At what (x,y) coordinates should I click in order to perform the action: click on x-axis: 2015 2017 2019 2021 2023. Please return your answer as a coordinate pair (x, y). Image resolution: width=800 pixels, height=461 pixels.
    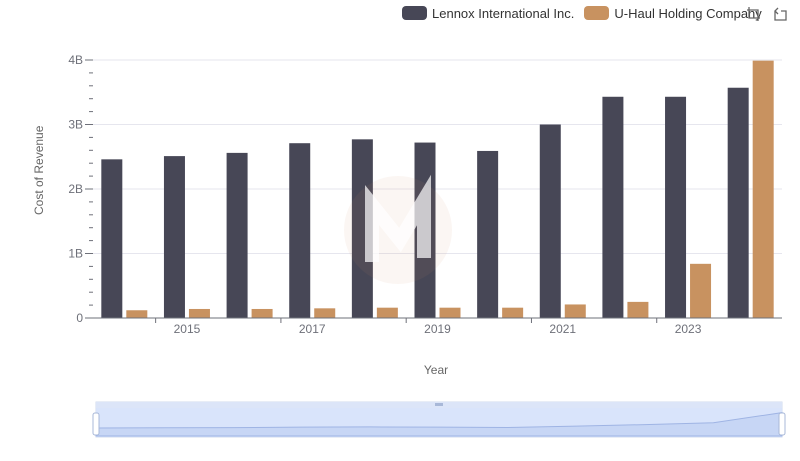
    Looking at the image, I should click on (437, 326).